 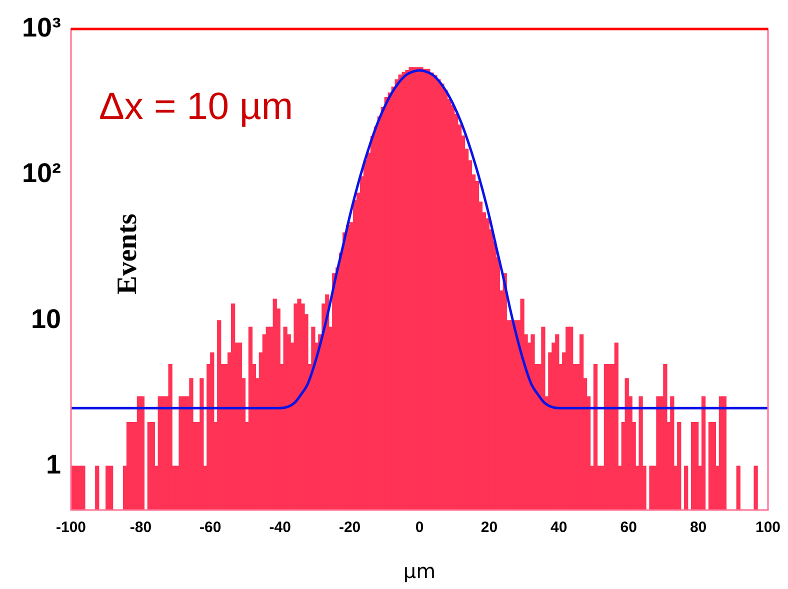 I want to click on x-tick-label: 80, so click(x=698, y=527).